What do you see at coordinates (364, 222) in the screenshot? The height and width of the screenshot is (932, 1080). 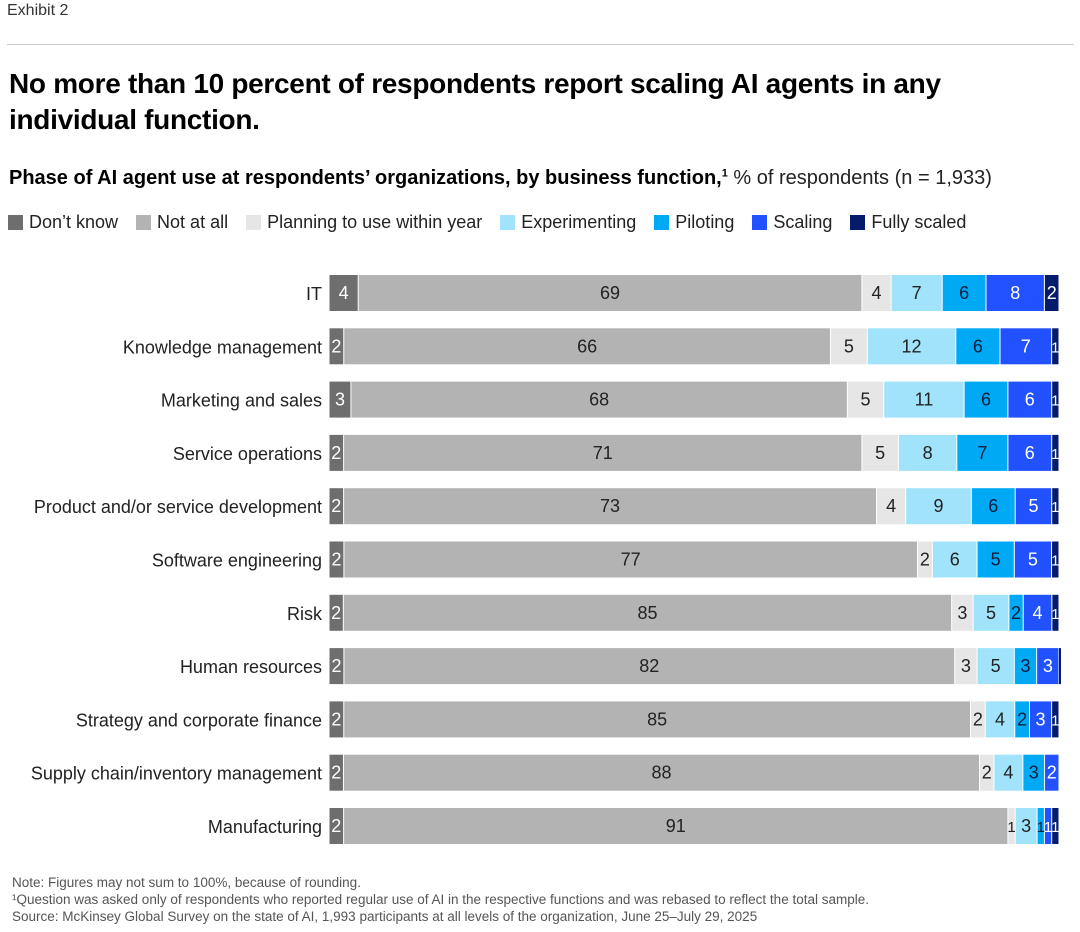 I see `legend-item: Planning to use within year` at bounding box center [364, 222].